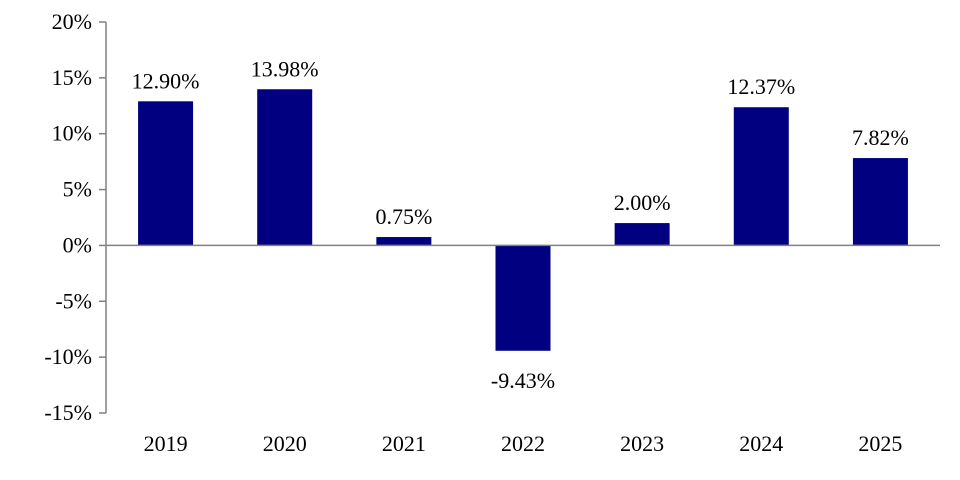 Image resolution: width=960 pixels, height=480 pixels. Describe the element at coordinates (761, 443) in the screenshot. I see `x-tick-label: 2024` at that location.